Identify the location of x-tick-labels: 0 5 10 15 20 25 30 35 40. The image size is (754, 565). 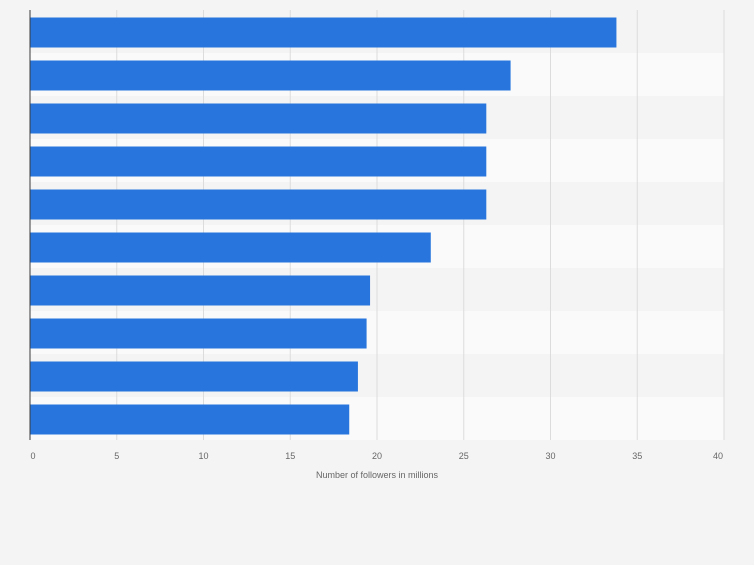
(376, 456).